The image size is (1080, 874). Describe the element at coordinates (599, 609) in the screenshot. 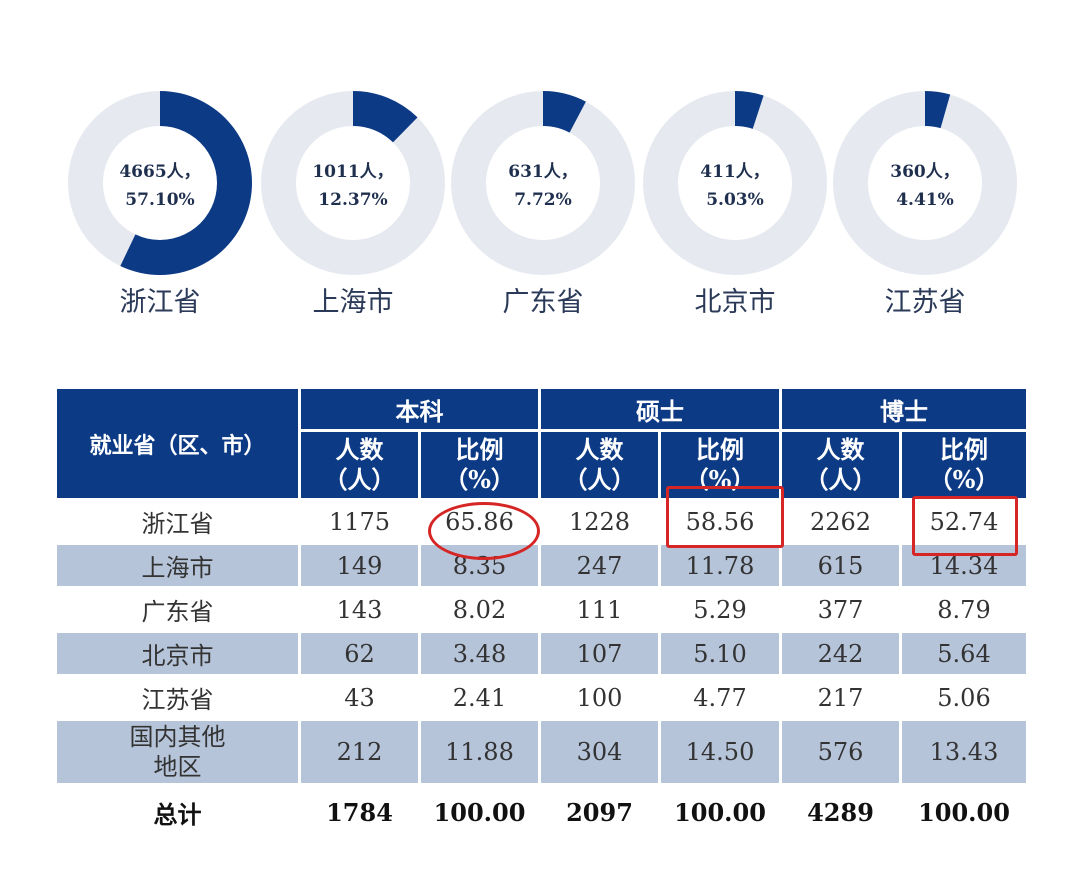

I see `count-cell: 111` at that location.